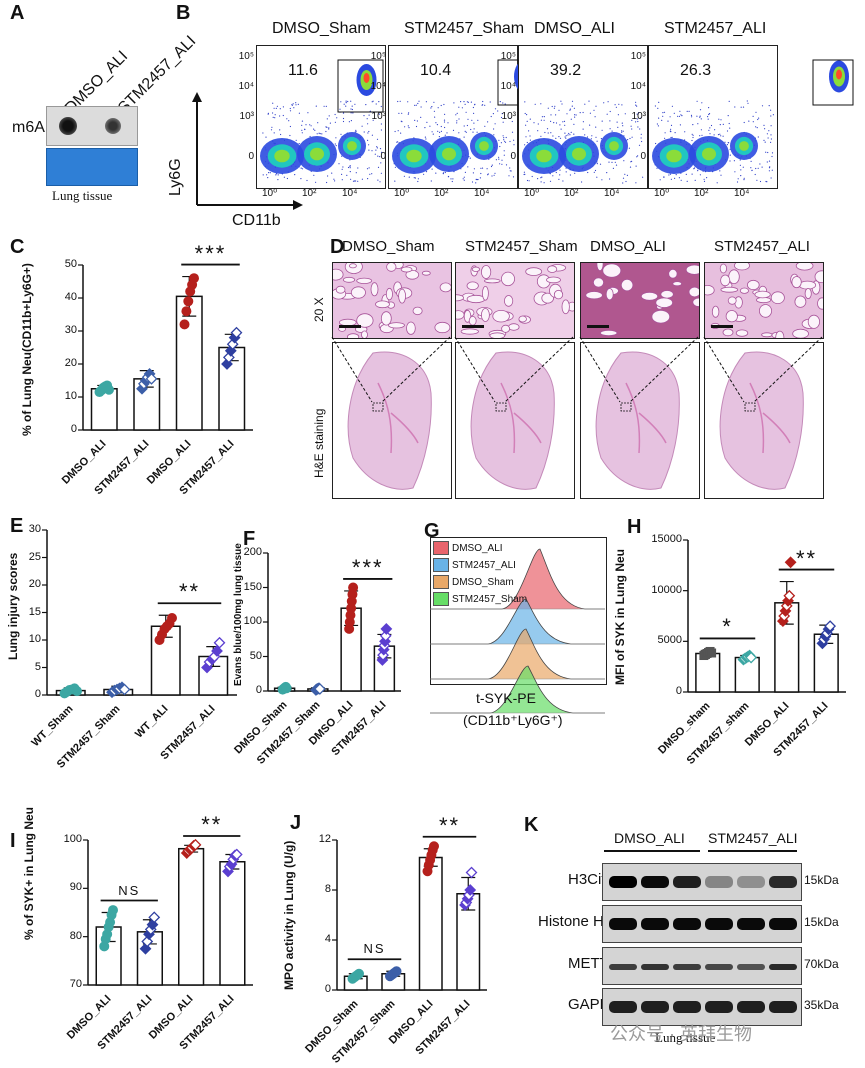  Describe the element at coordinates (17, 526) in the screenshot. I see `panel-label-e: E` at that location.